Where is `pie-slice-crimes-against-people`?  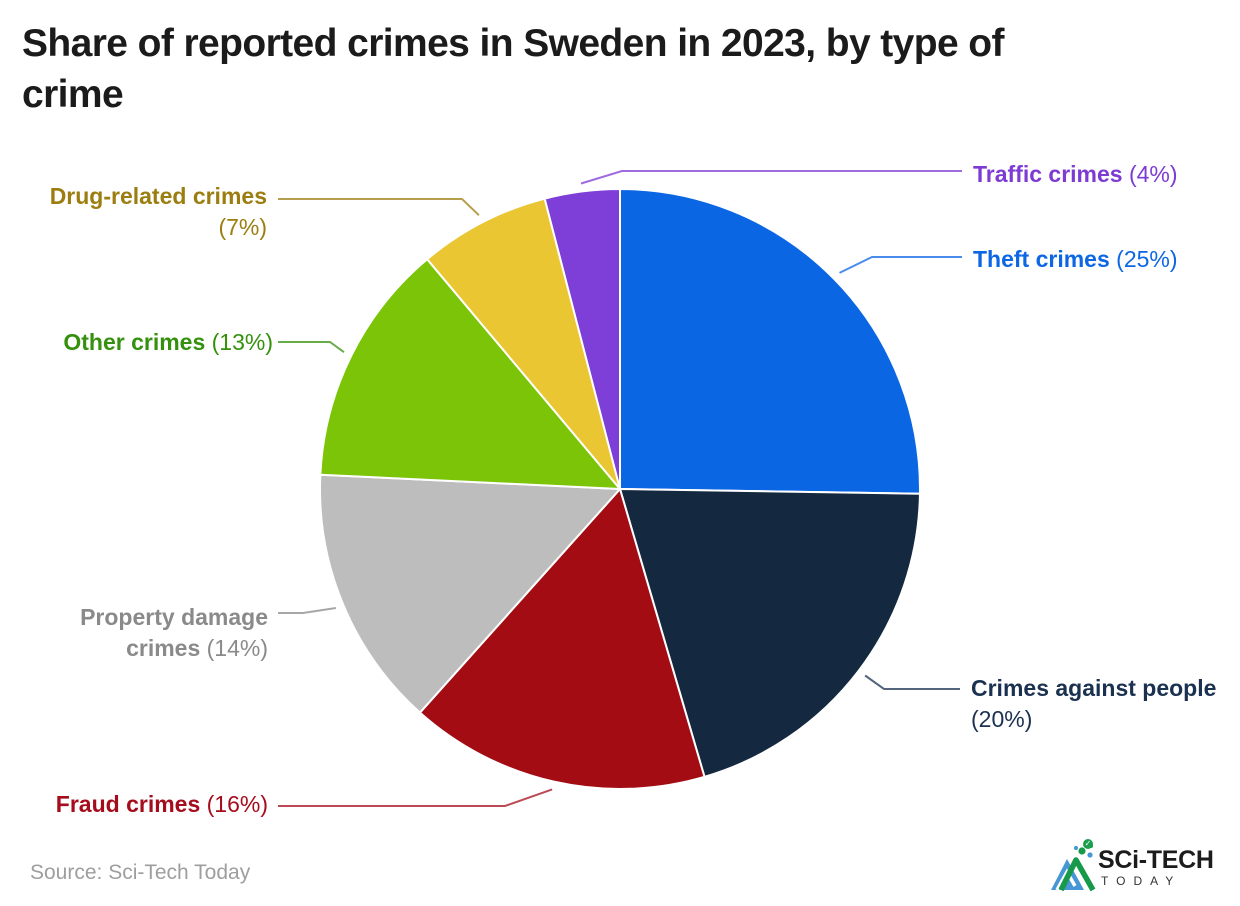
pie-slice-crimes-against-people is located at coordinates (770, 633).